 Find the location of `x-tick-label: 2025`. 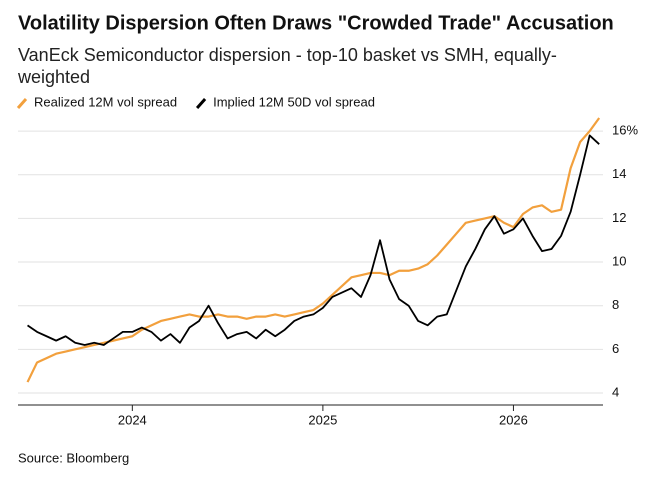

x-tick-label: 2025 is located at coordinates (322, 419).